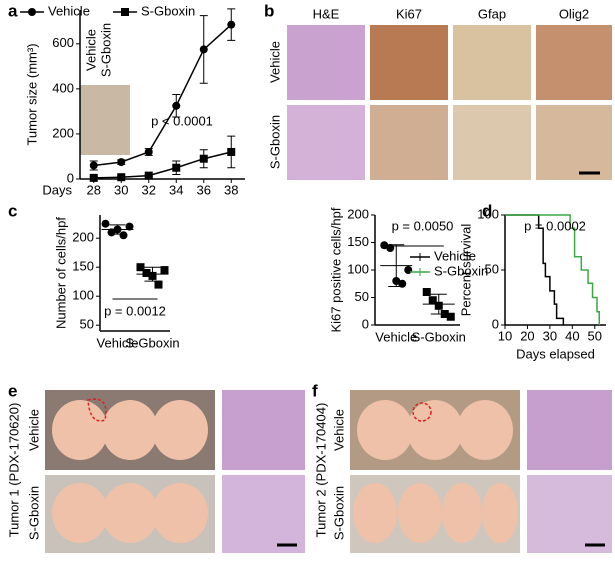 The width and height of the screenshot is (615, 561). I want to click on panel-title: Tumor 2 (PDX-170404), so click(320, 470).